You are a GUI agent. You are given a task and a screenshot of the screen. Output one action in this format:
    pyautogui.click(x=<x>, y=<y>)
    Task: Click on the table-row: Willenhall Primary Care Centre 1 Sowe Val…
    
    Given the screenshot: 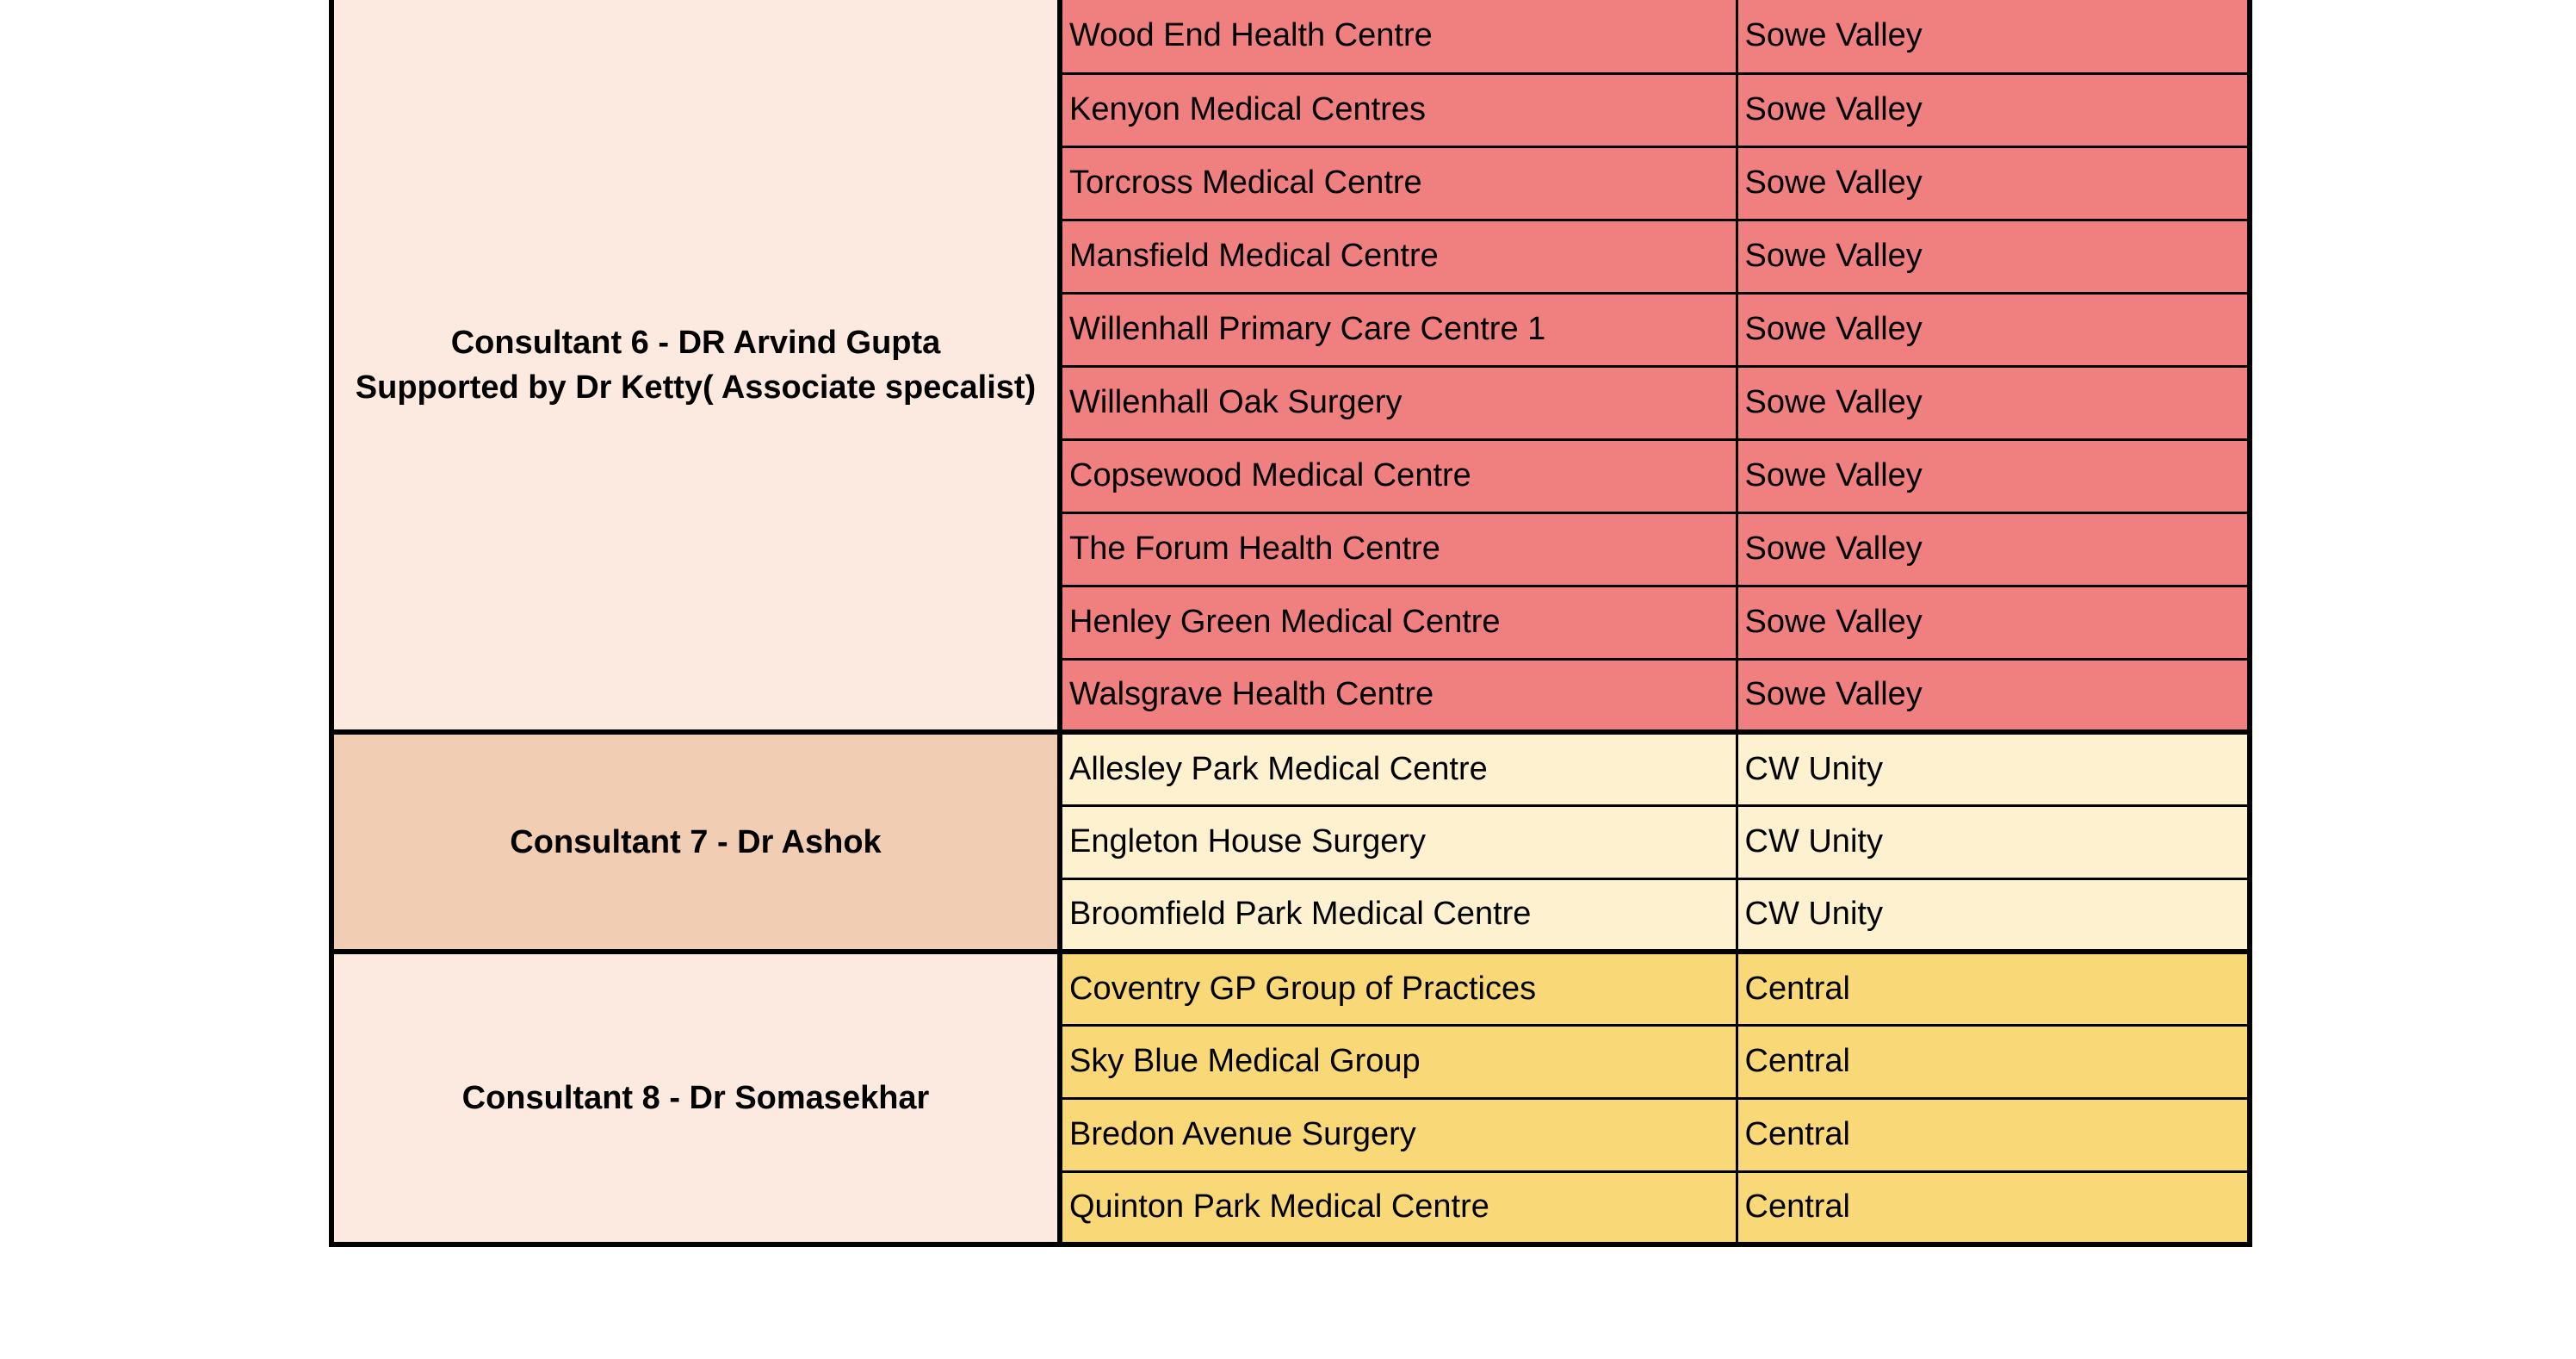 What is the action you would take?
    pyautogui.click(x=1292, y=329)
    